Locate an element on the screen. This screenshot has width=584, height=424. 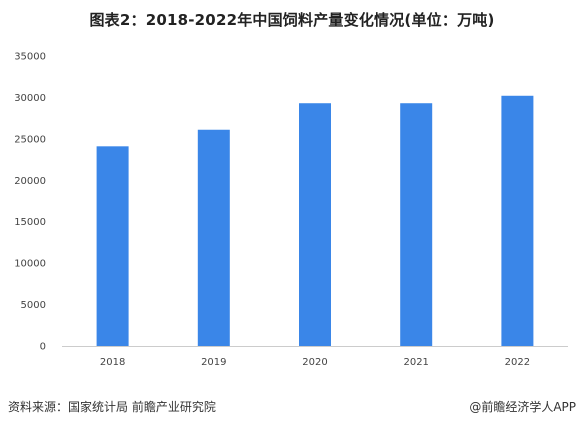
bar-2022 is located at coordinates (517, 221).